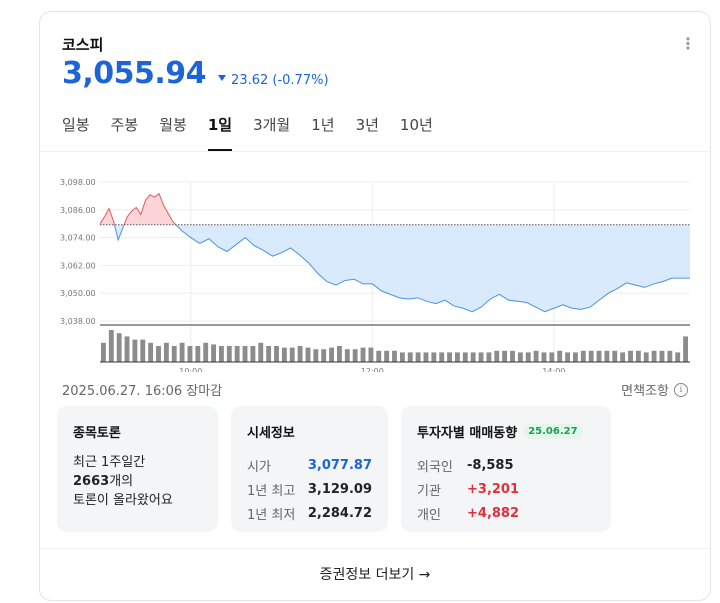 This screenshot has height=603, width=720. What do you see at coordinates (372, 369) in the screenshot?
I see `x-tick-label: 12:00` at bounding box center [372, 369].